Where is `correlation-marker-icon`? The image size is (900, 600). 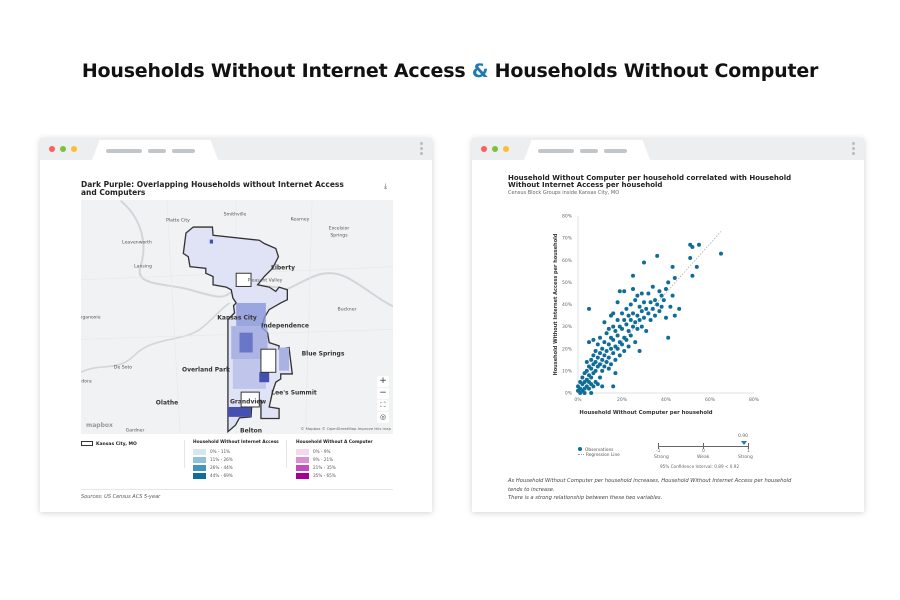
correlation-marker-icon is located at coordinates (744, 443).